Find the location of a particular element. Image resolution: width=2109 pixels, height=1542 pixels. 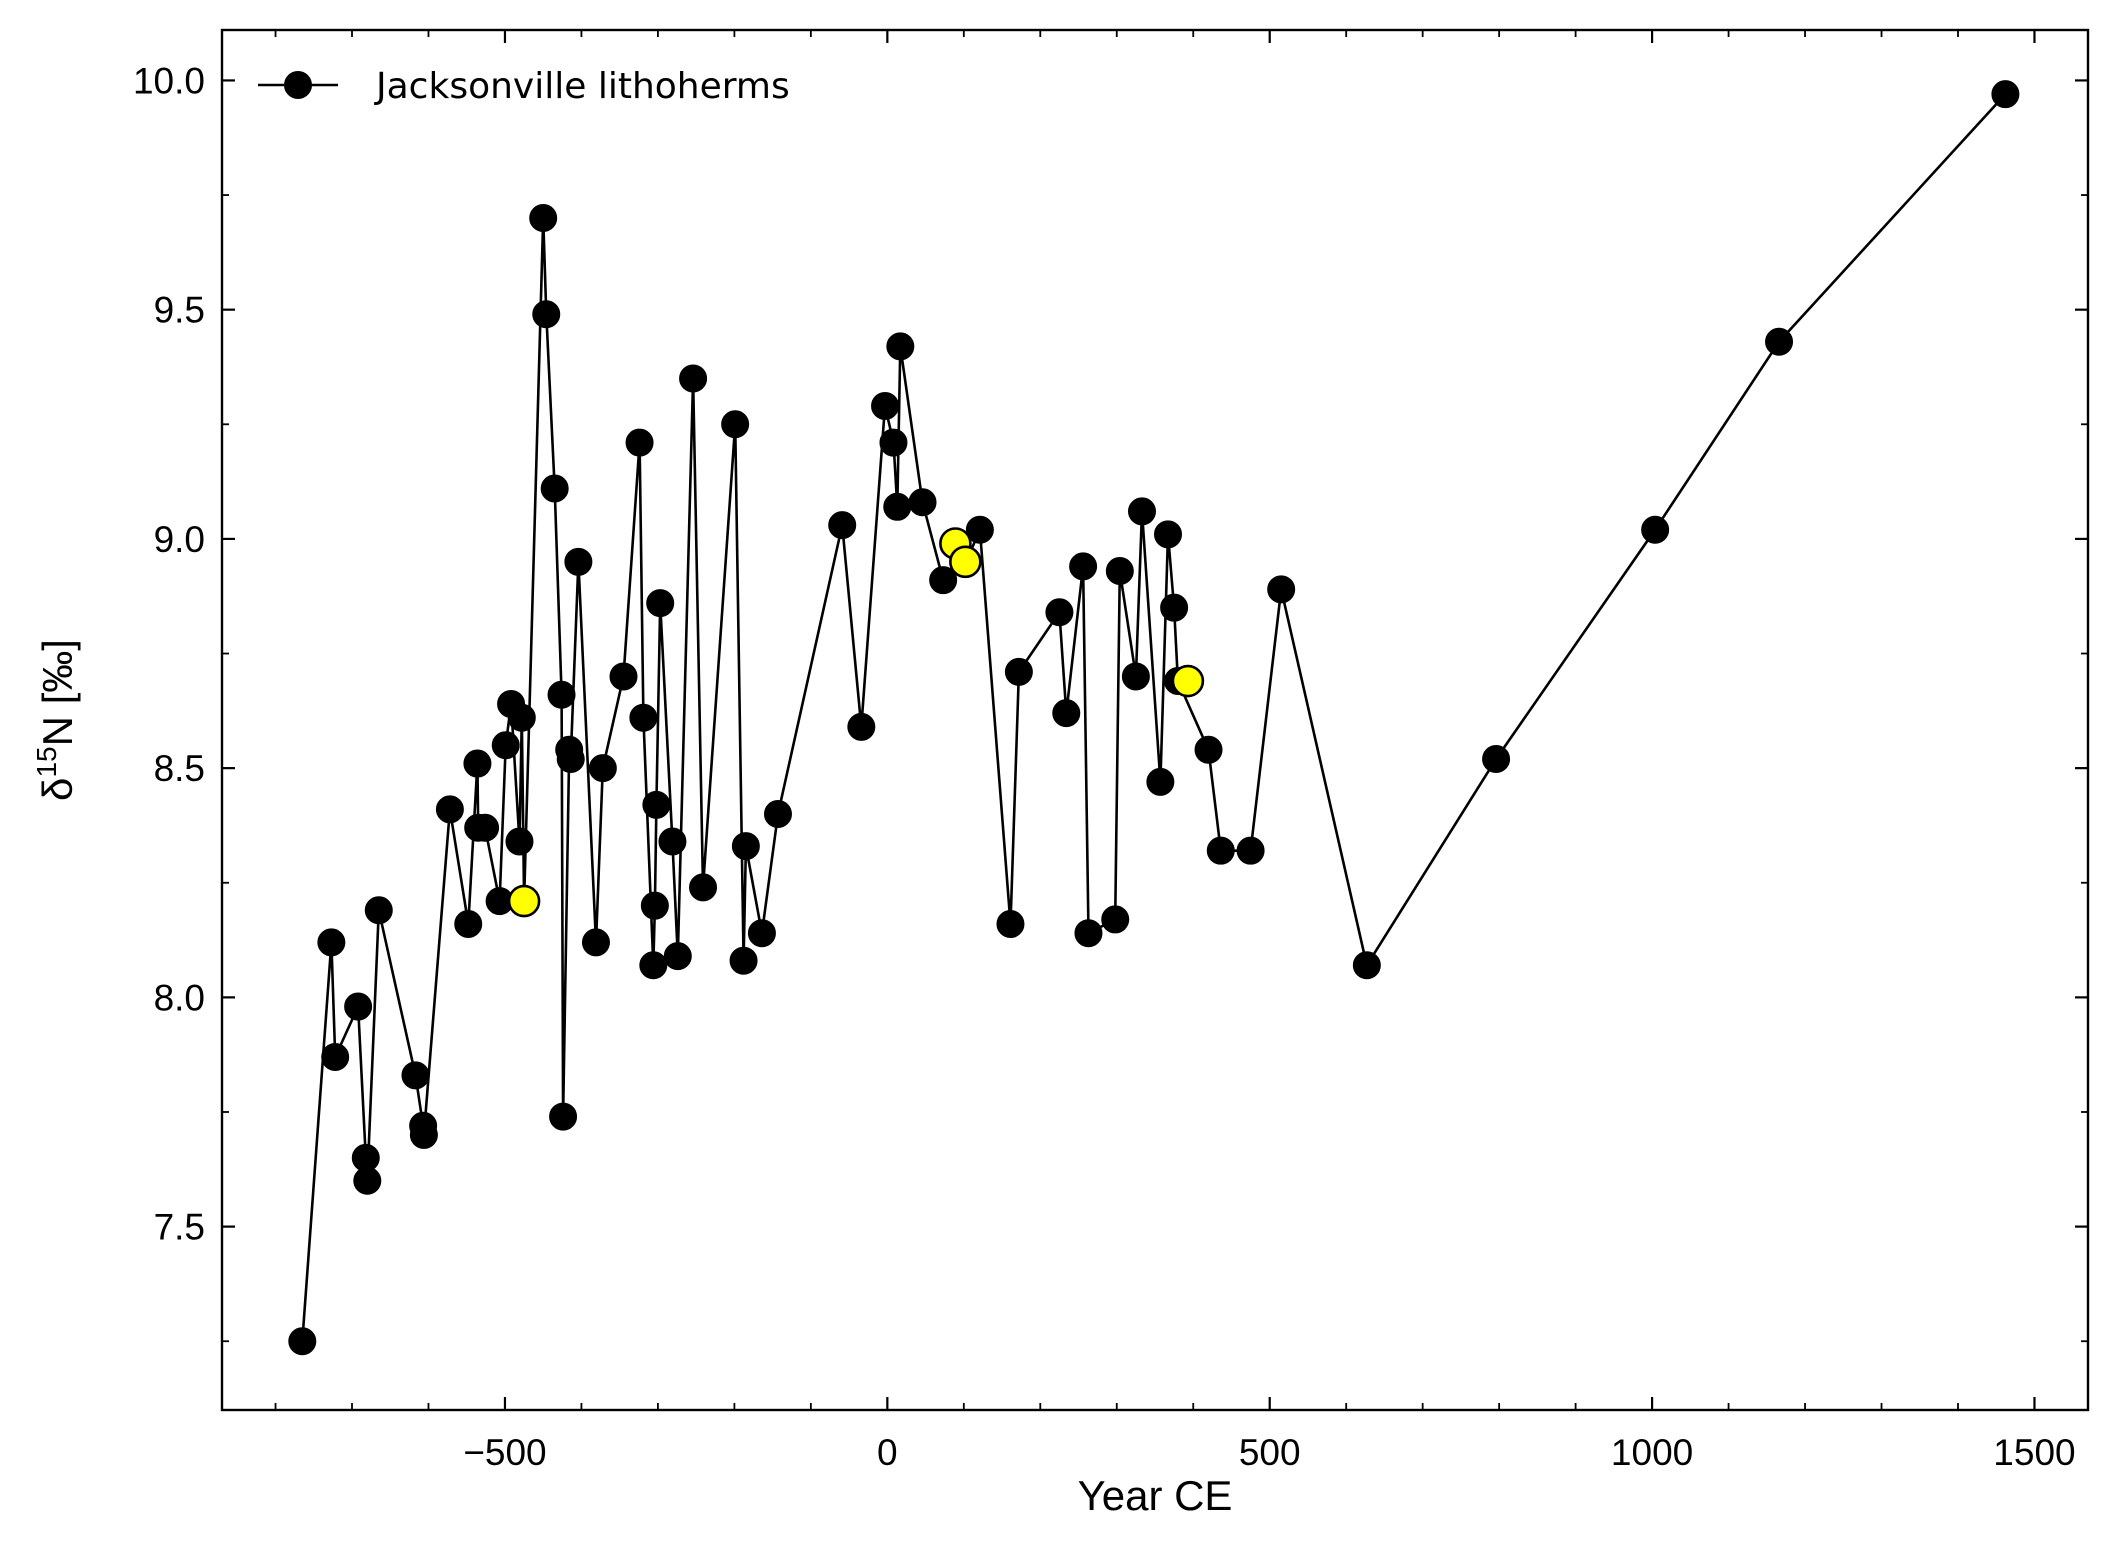

legend: Jacksonville lithoherms is located at coordinates (524, 86).